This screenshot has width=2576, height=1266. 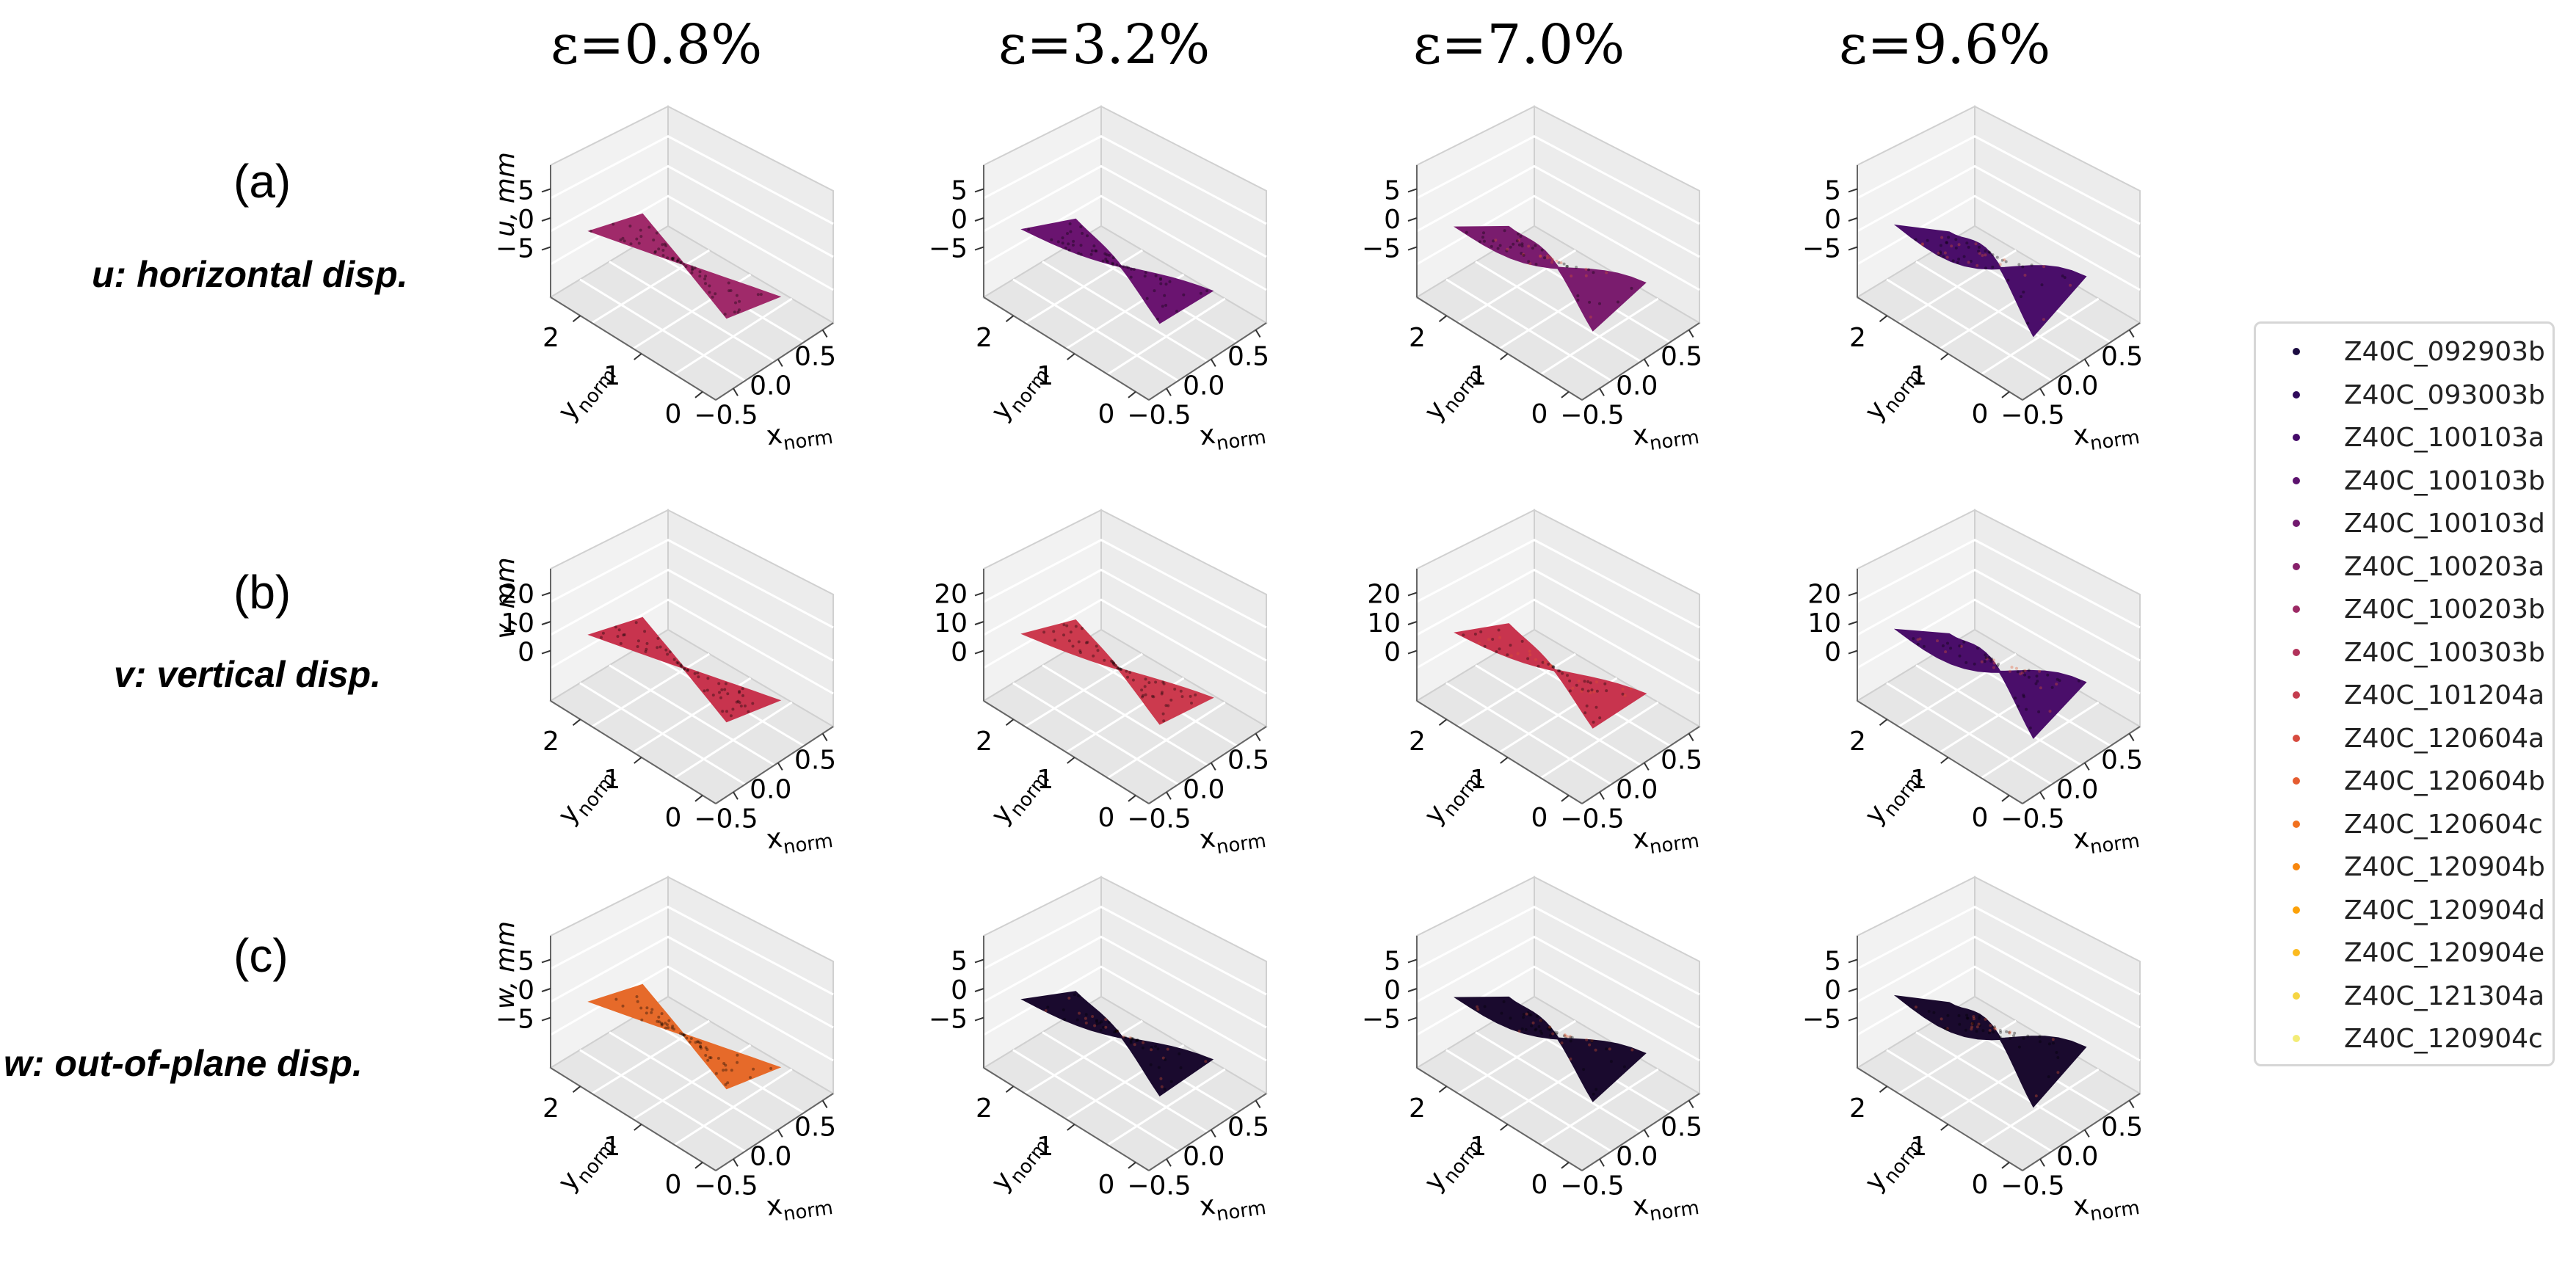 What do you see at coordinates (2445, 352) in the screenshot?
I see `legend-label: Z40C_092903b` at bounding box center [2445, 352].